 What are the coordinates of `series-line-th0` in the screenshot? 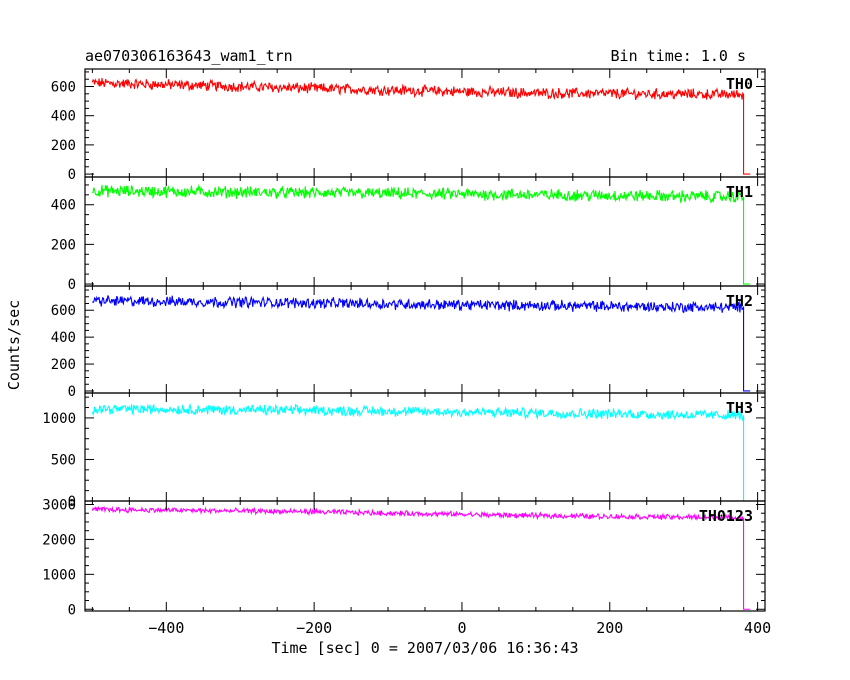 It's located at (421, 126).